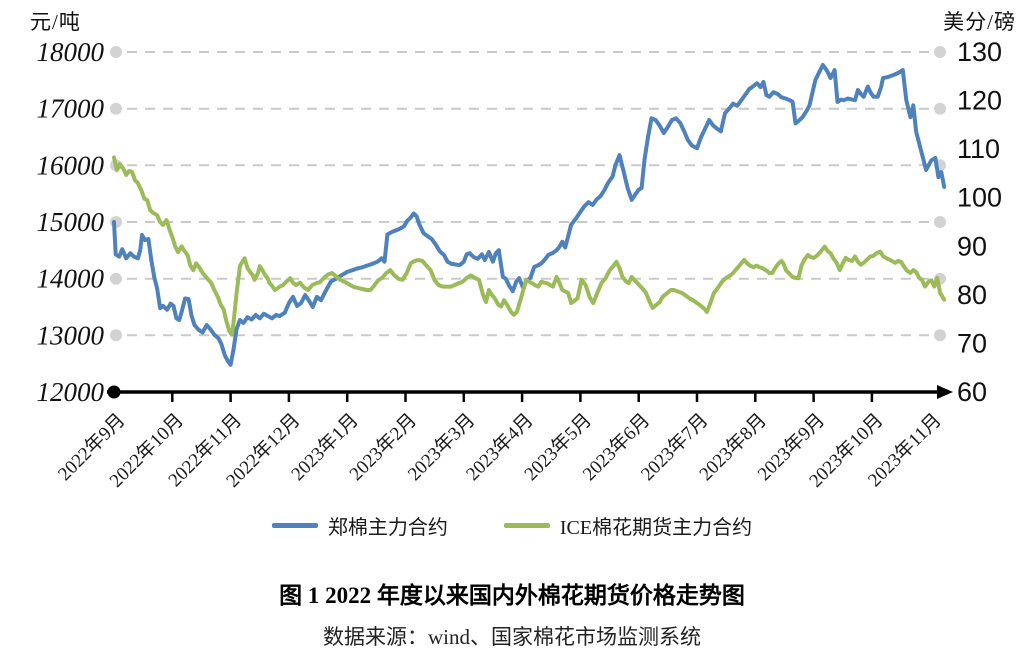  I want to click on legend-label-ice: ICE棉花期货主力合约, so click(656, 527).